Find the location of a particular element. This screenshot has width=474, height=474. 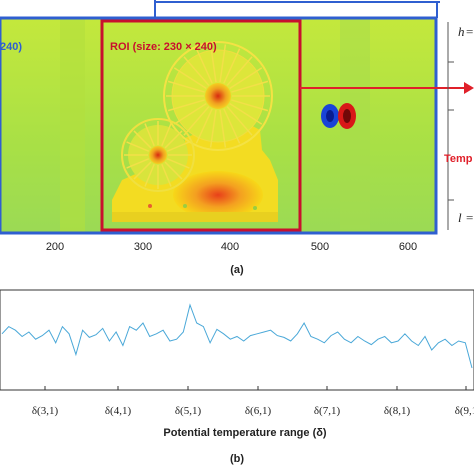

big-fan-ring is located at coordinates (218, 96).